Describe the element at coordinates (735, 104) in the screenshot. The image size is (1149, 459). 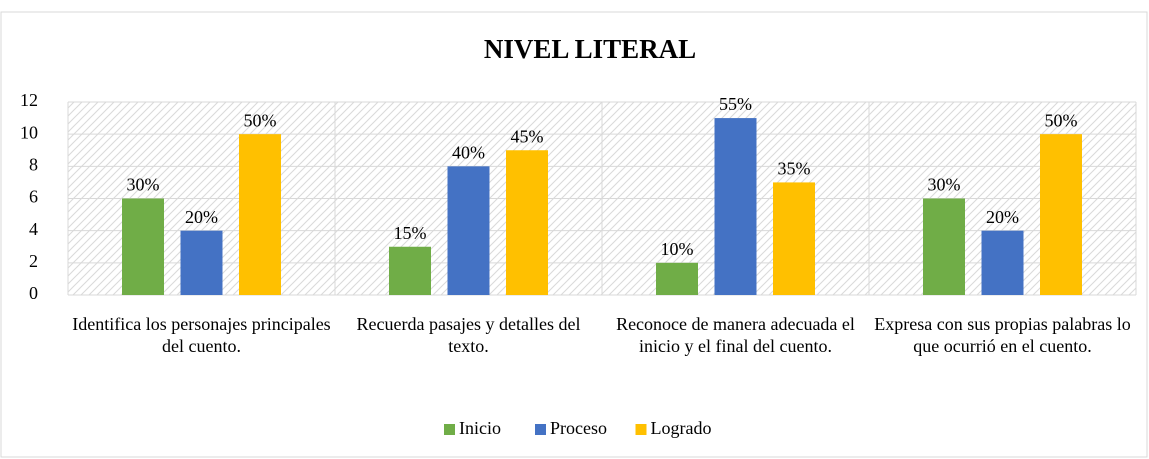
I see `data-label: 55%` at that location.